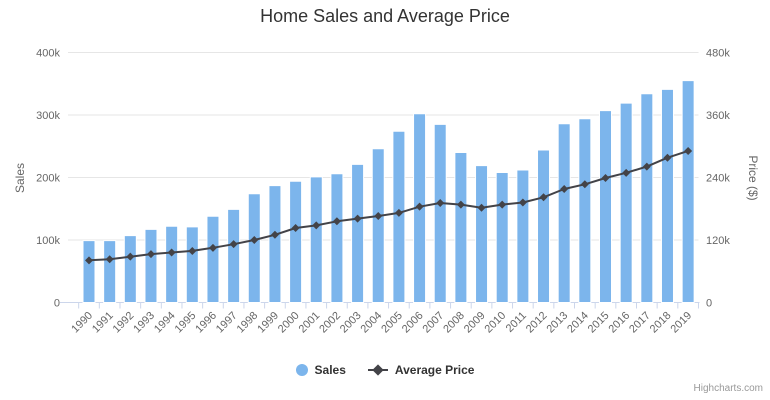  I want to click on bar-2000, so click(296, 241).